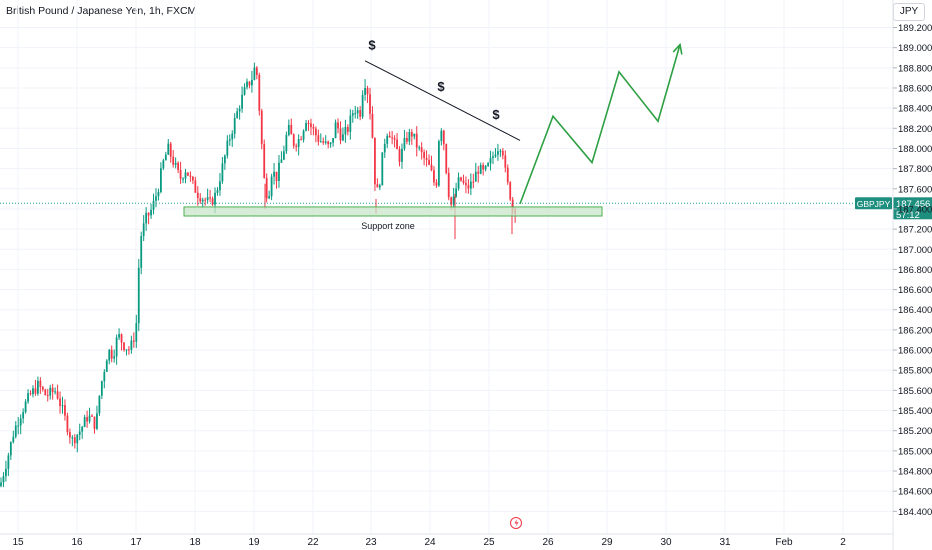 The height and width of the screenshot is (550, 932). Describe the element at coordinates (874, 204) in the screenshot. I see `symbol-tag-label: GBPJPY` at that location.